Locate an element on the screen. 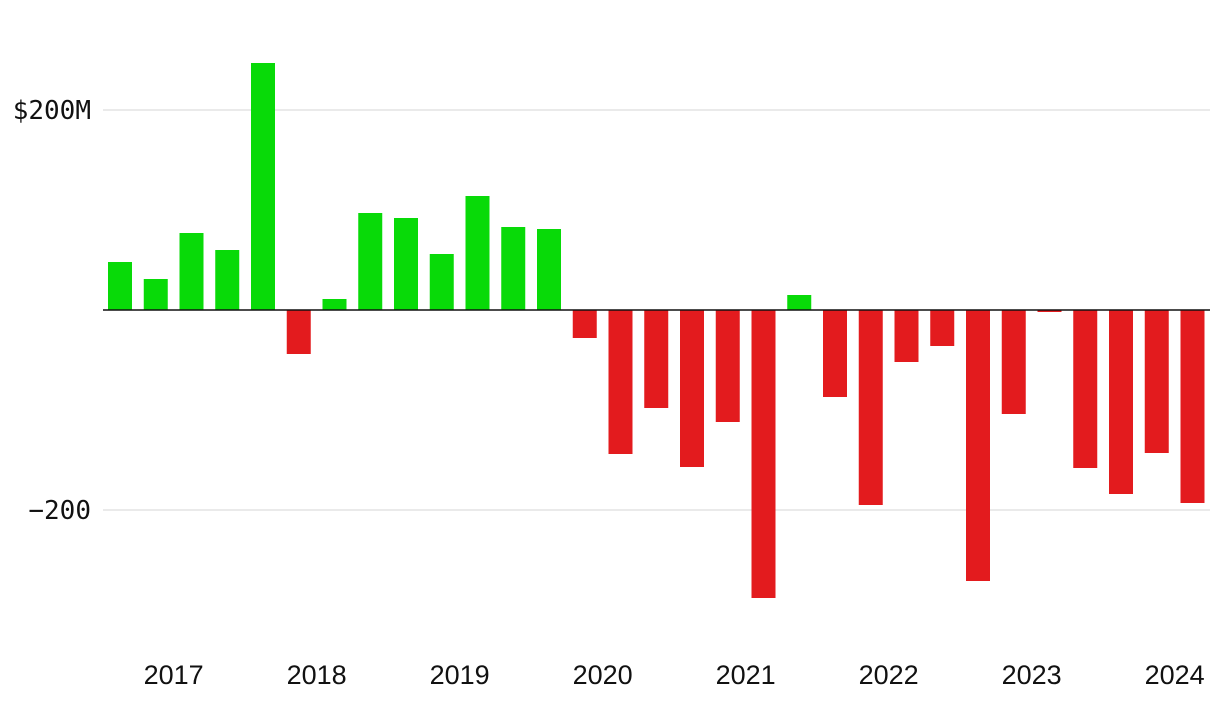 The width and height of the screenshot is (1220, 716). bar-q4-2019 is located at coordinates (513, 268).